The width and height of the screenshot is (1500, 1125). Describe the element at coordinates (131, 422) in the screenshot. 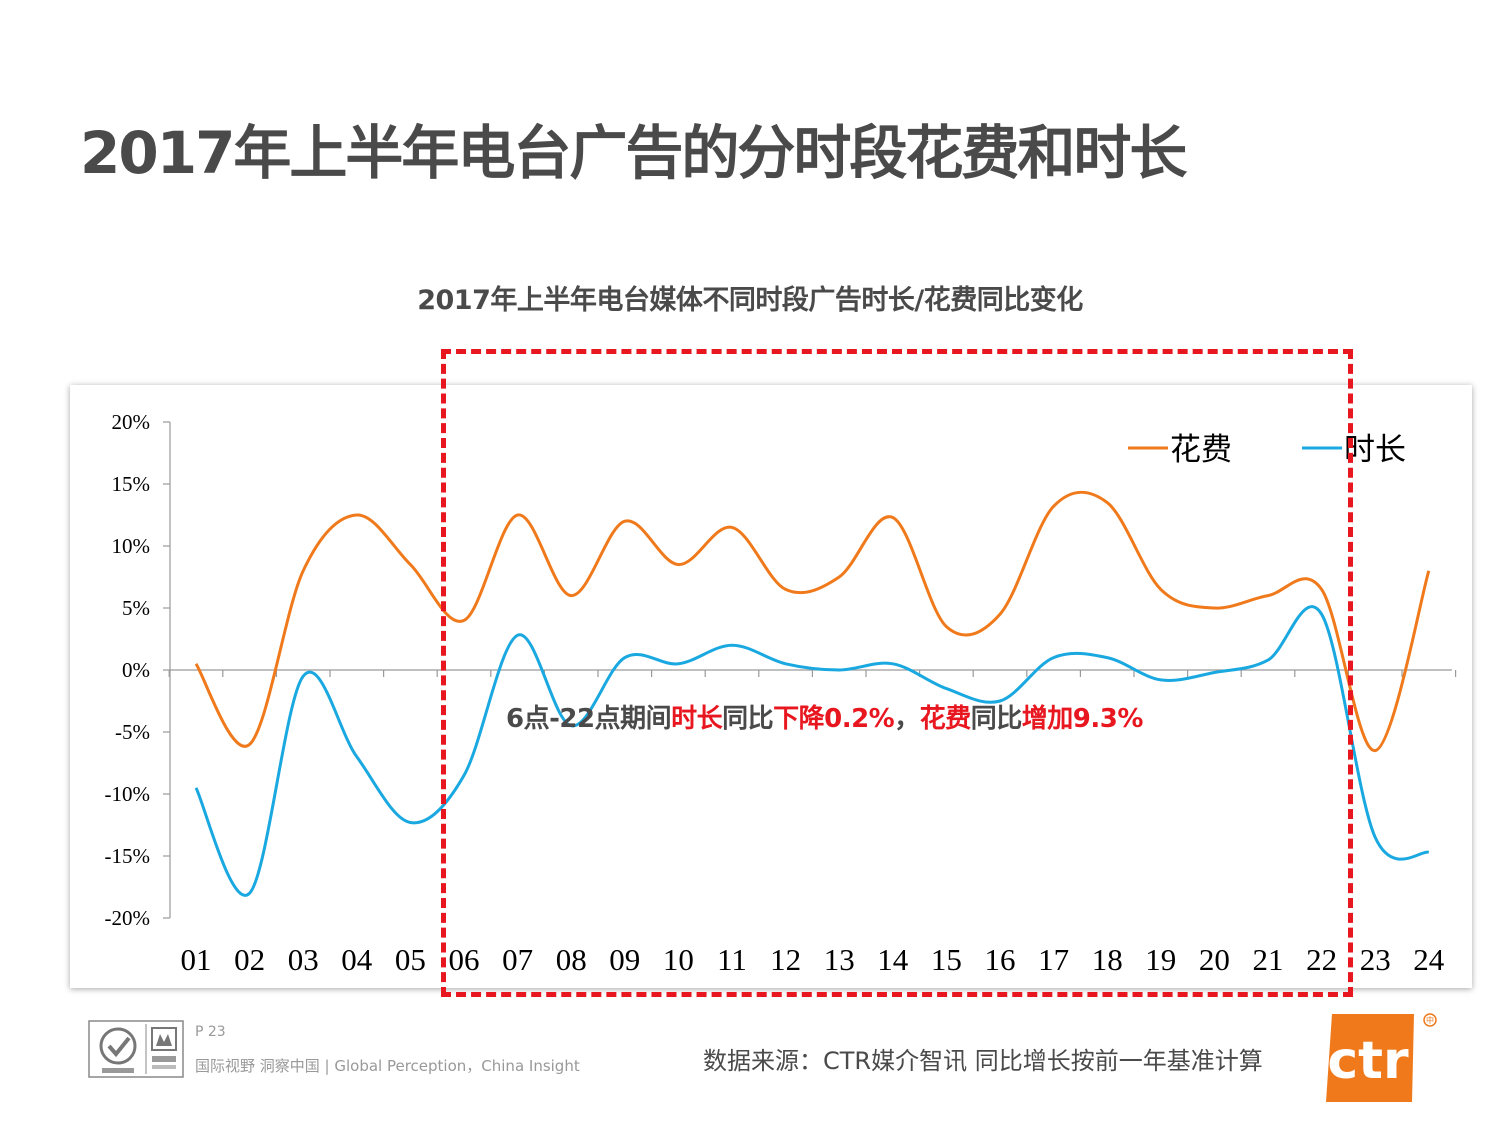

I see `y-tick-label: 20%` at that location.